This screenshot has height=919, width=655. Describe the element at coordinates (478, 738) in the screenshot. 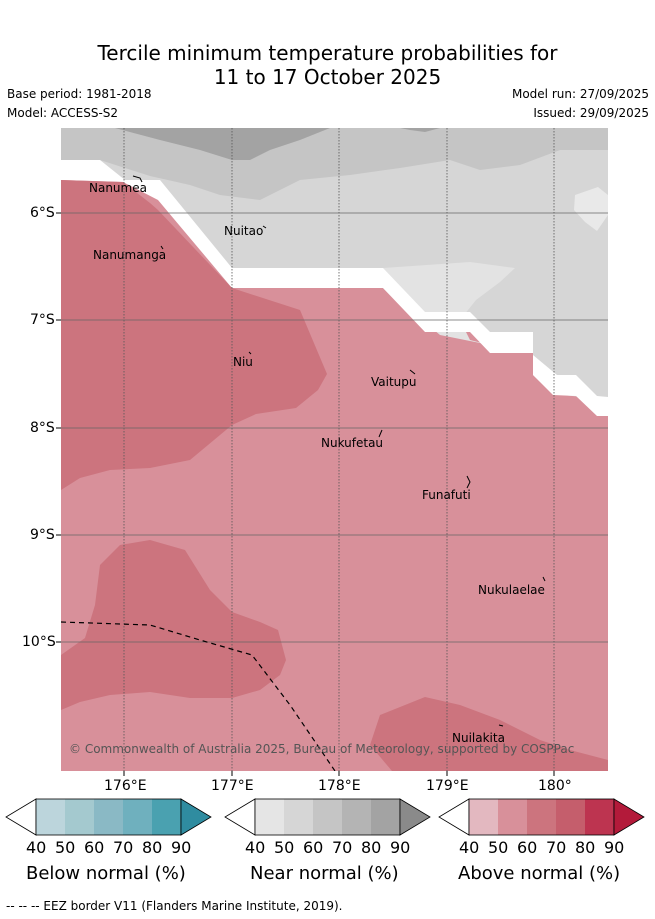

I see `place-nuilakita: Nuilakita` at that location.